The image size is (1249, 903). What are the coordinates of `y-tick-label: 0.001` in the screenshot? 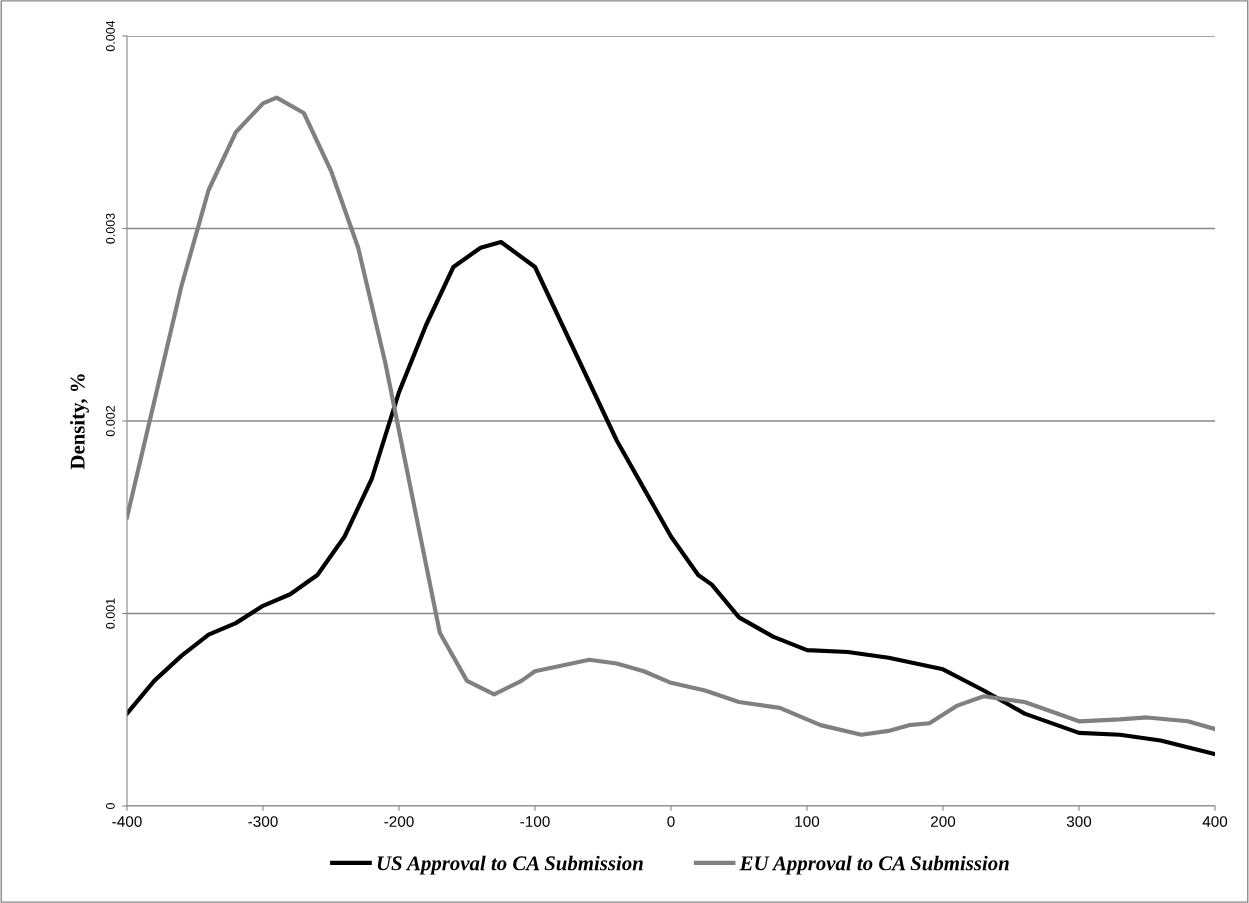 It's located at (110, 613).